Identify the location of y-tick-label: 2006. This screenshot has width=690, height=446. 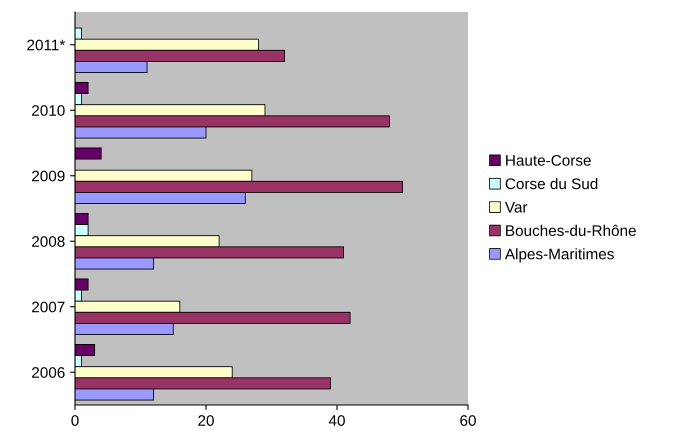
(48, 372).